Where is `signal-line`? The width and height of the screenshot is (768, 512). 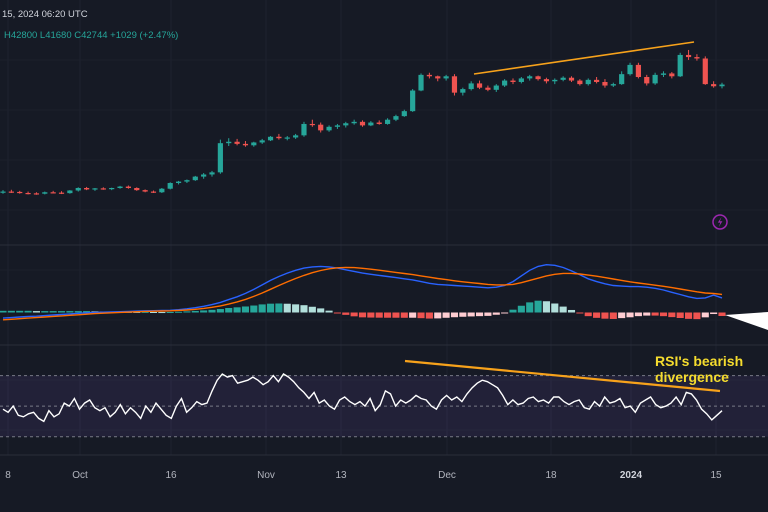
signal-line is located at coordinates (362, 293).